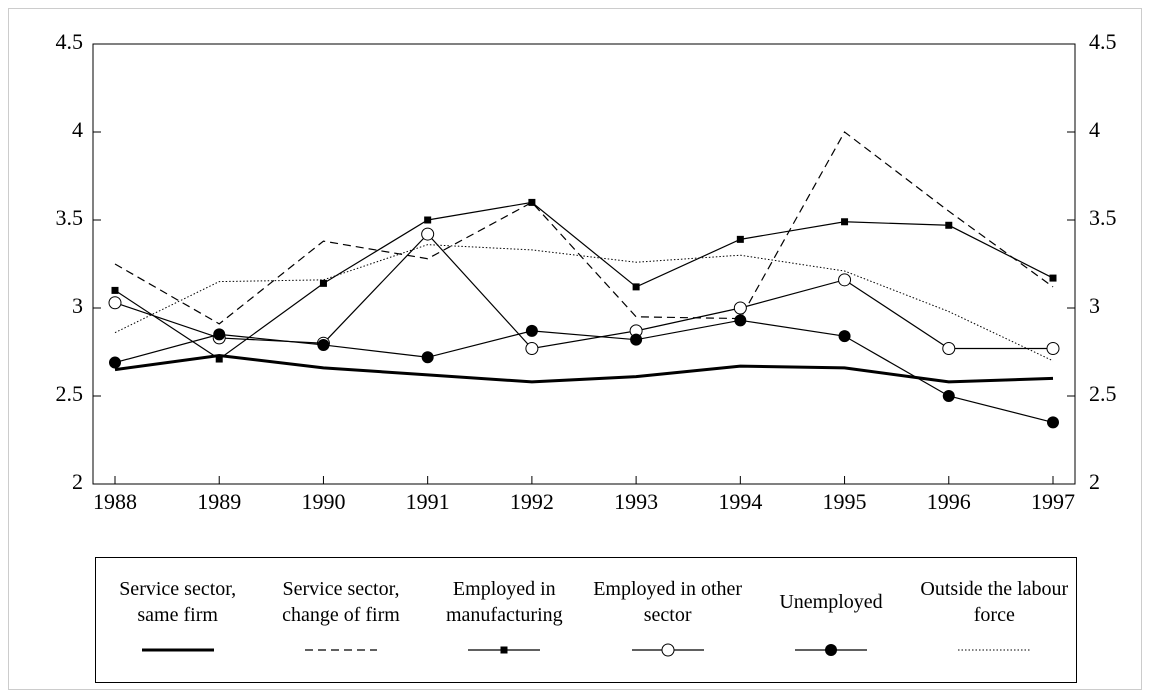  What do you see at coordinates (1103, 393) in the screenshot?
I see `y2-tick-label: 2.5` at bounding box center [1103, 393].